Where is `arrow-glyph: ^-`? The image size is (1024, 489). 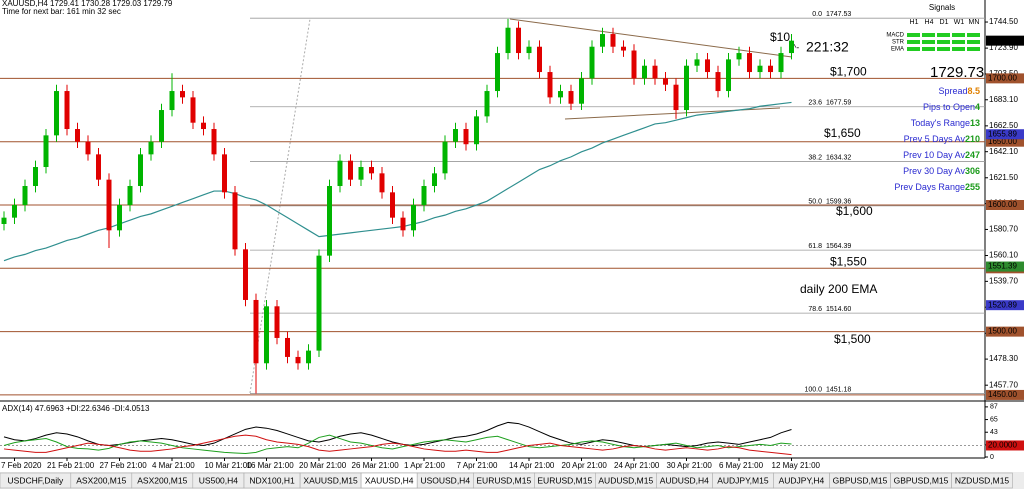 arrow-glyph: ^- is located at coordinates (795, 47).